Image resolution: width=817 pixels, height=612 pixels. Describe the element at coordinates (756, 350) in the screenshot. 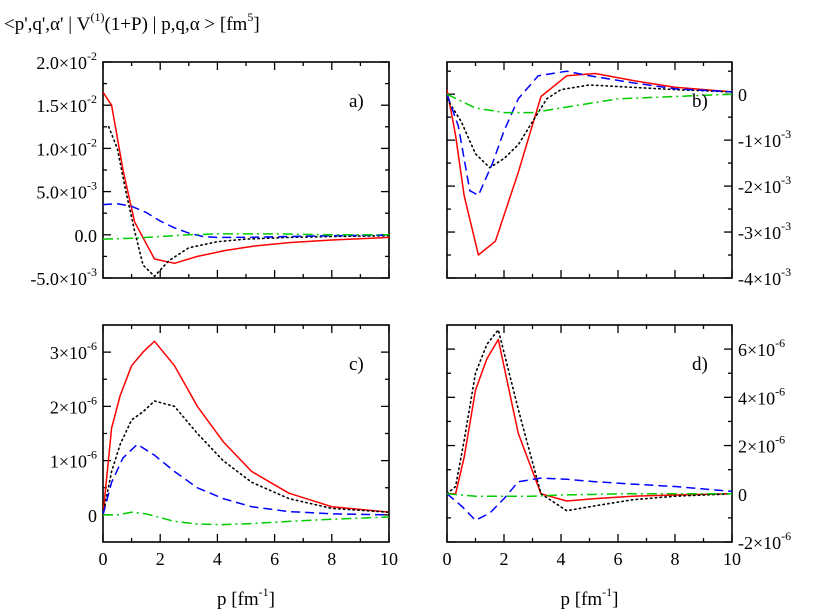

I see `y-tick-mantissa: 6×10` at that location.